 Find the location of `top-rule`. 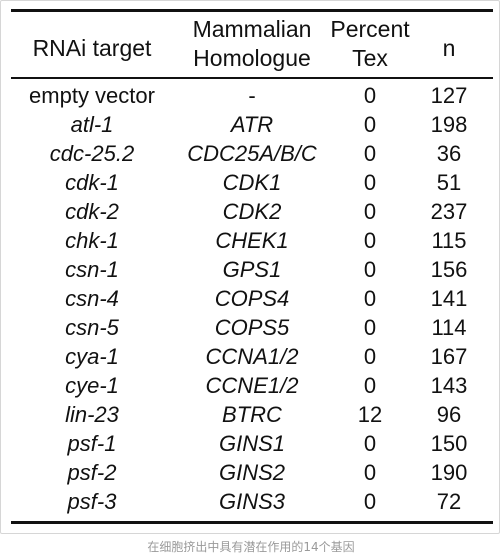

top-rule is located at coordinates (252, 10).